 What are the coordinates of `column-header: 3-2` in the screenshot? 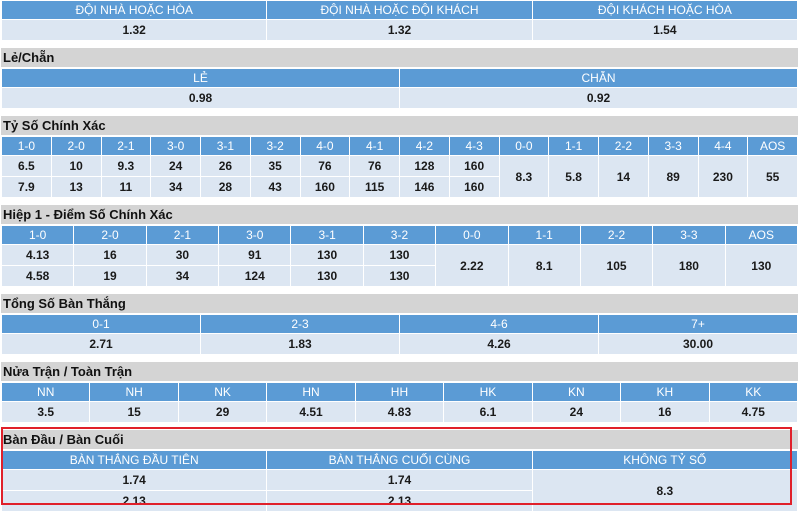 It's located at (275, 146).